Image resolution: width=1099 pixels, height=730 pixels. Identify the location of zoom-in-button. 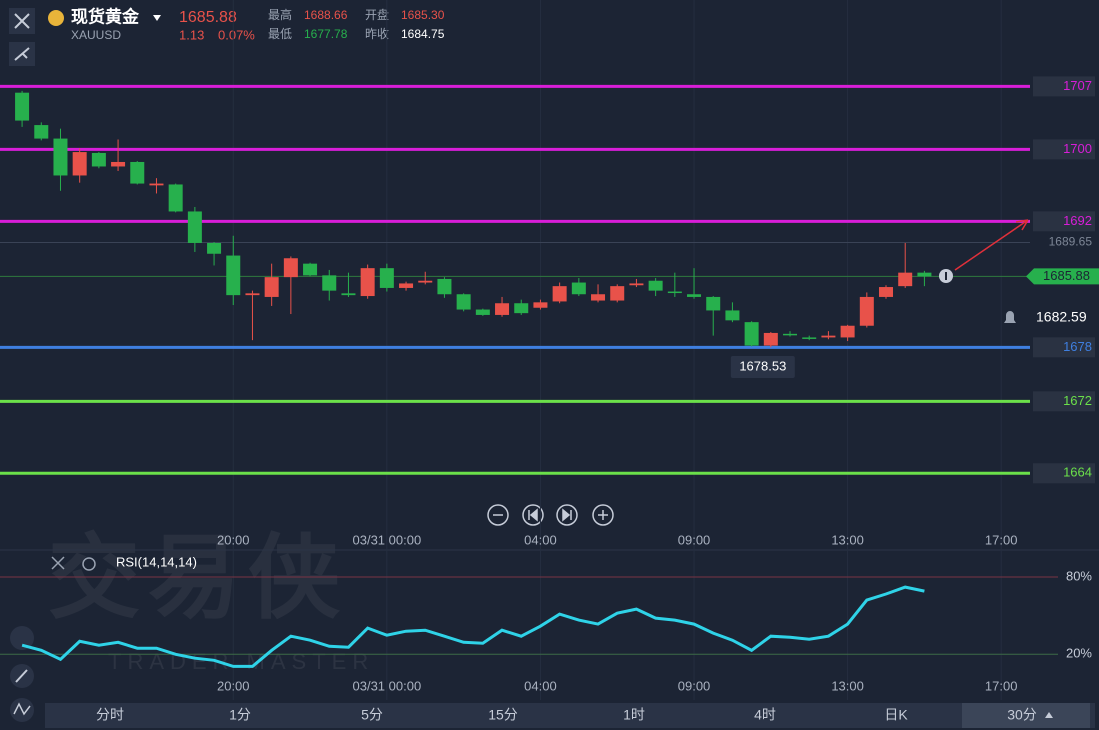
(603, 515).